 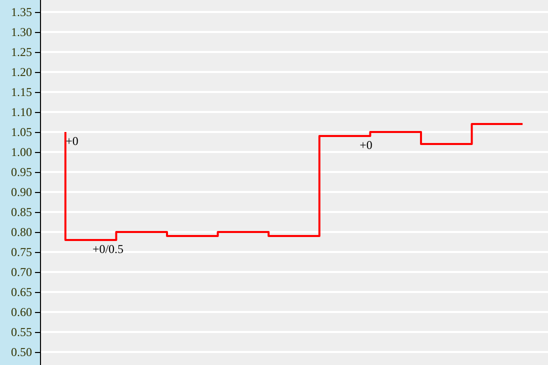 I want to click on annotation: +0, so click(x=366, y=145).